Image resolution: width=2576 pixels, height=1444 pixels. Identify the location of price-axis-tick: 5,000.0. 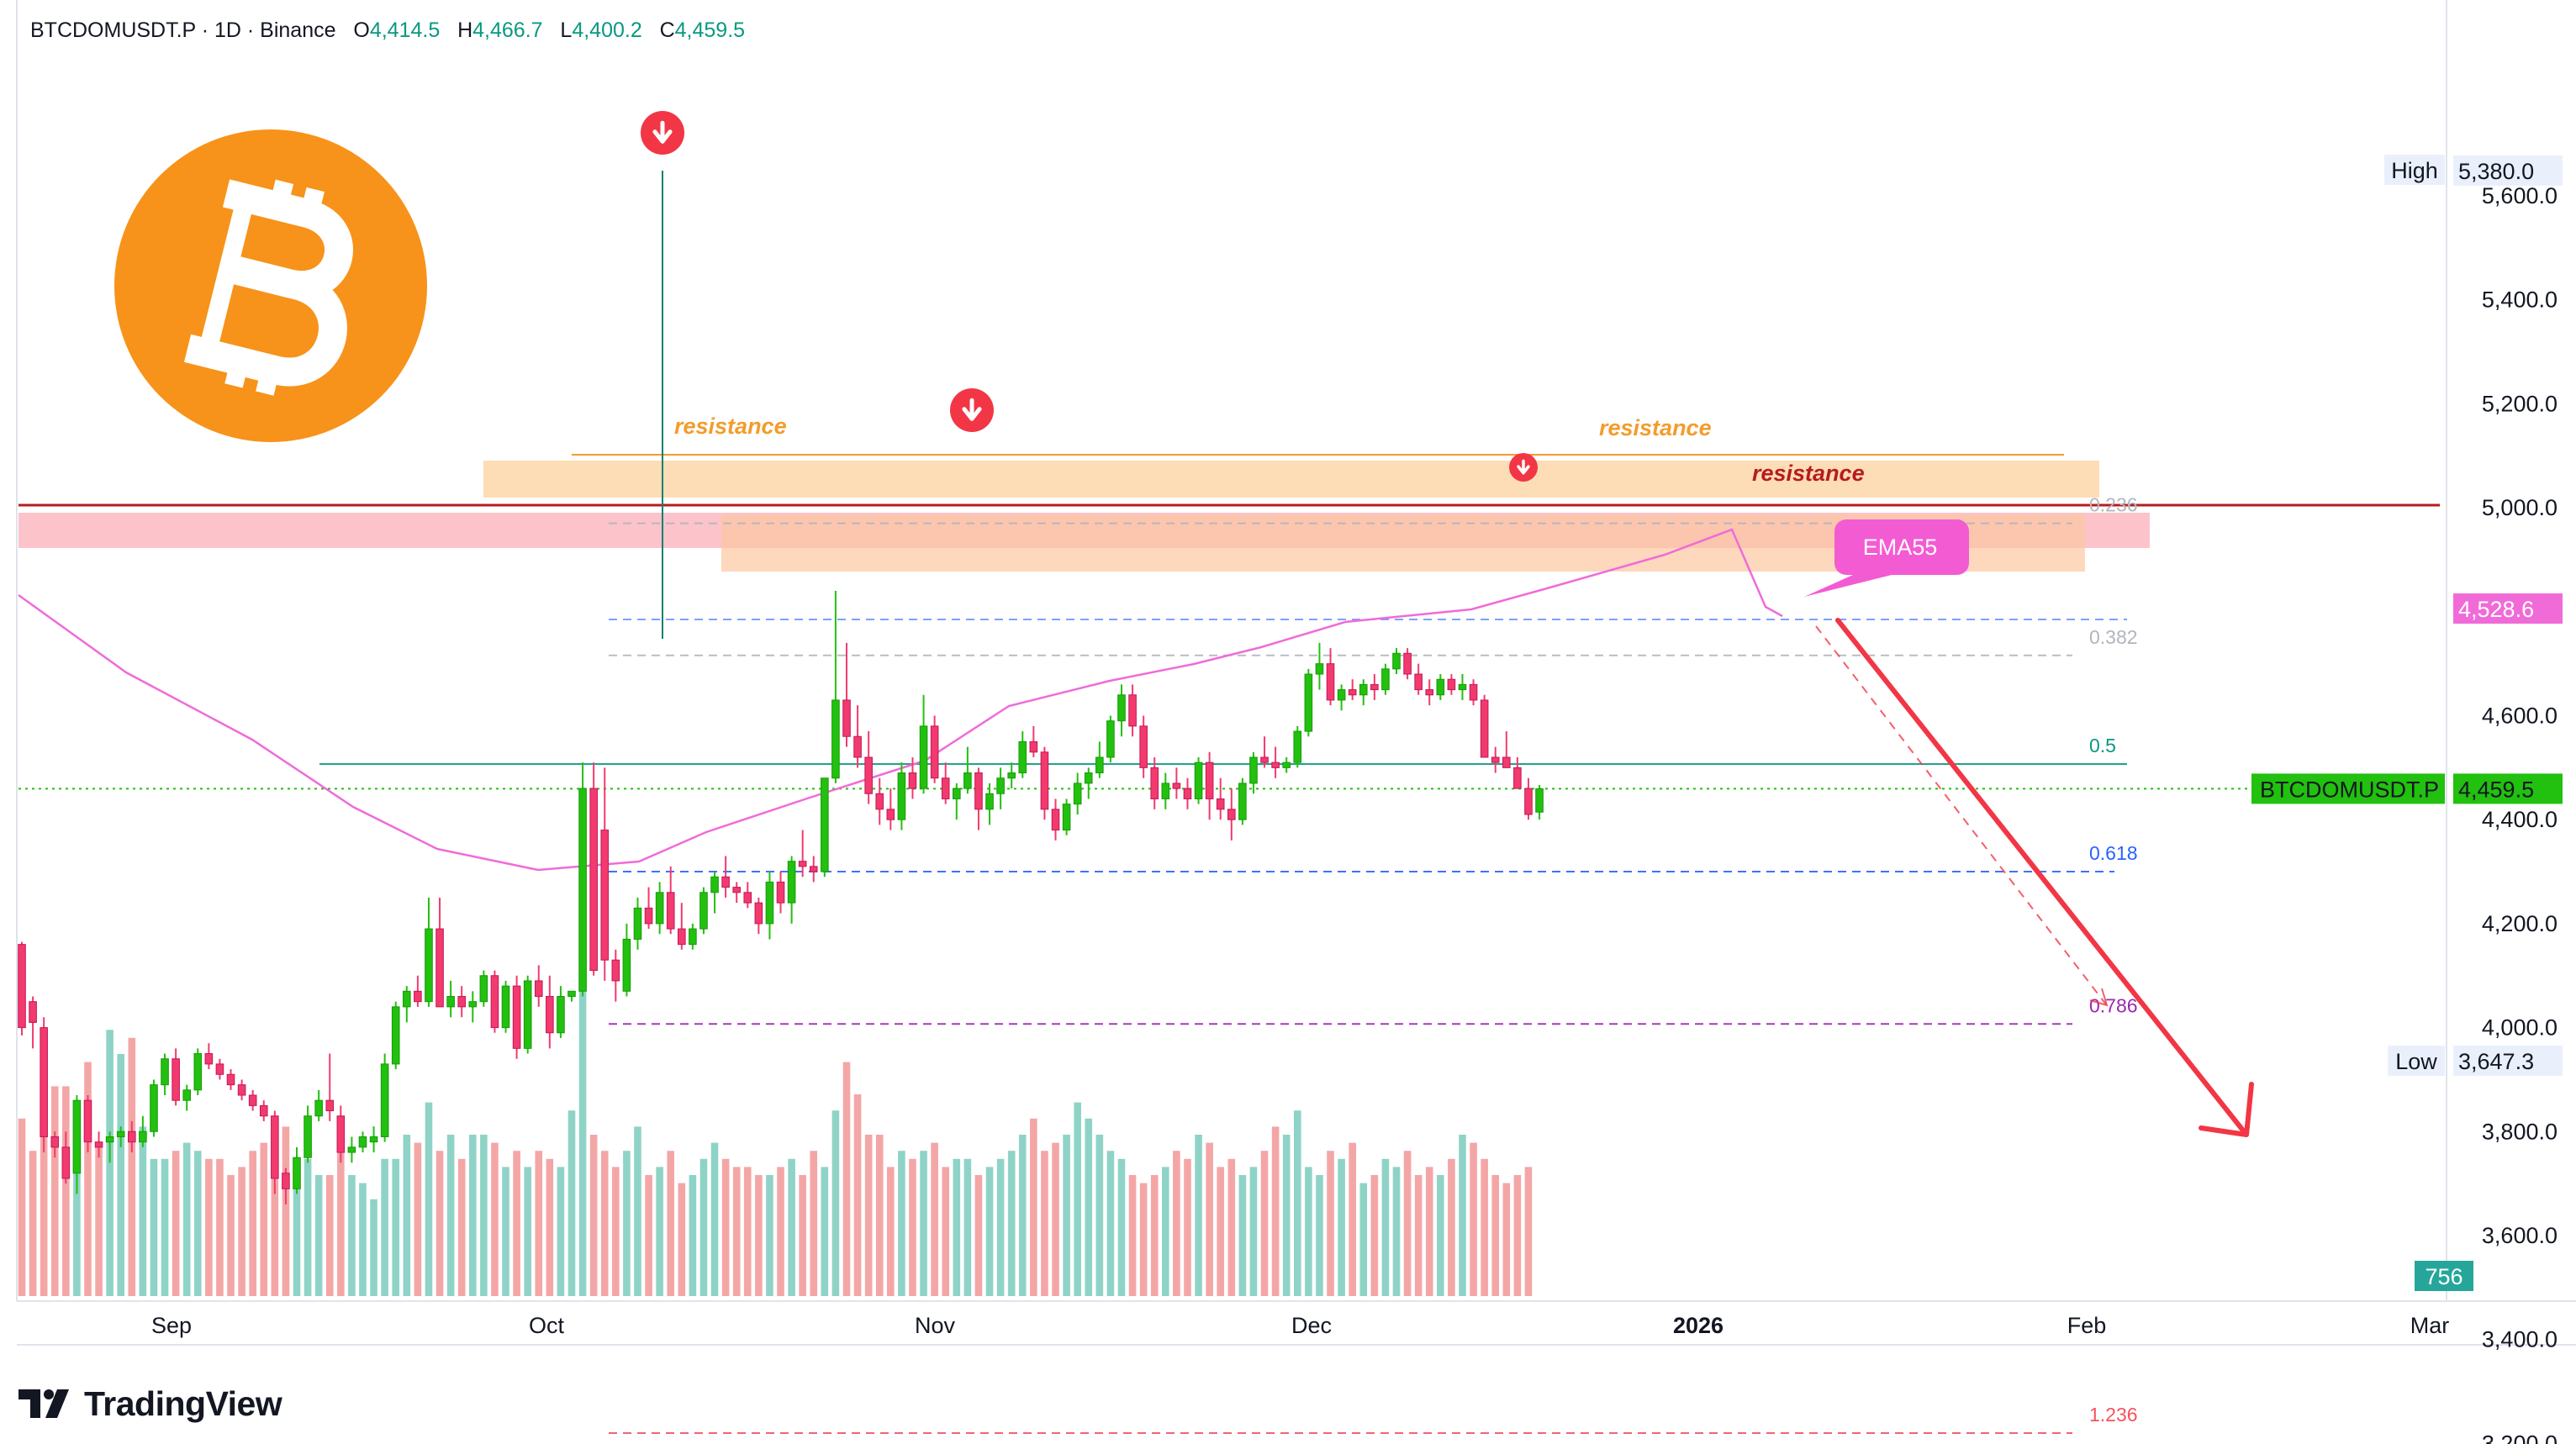
(2520, 508).